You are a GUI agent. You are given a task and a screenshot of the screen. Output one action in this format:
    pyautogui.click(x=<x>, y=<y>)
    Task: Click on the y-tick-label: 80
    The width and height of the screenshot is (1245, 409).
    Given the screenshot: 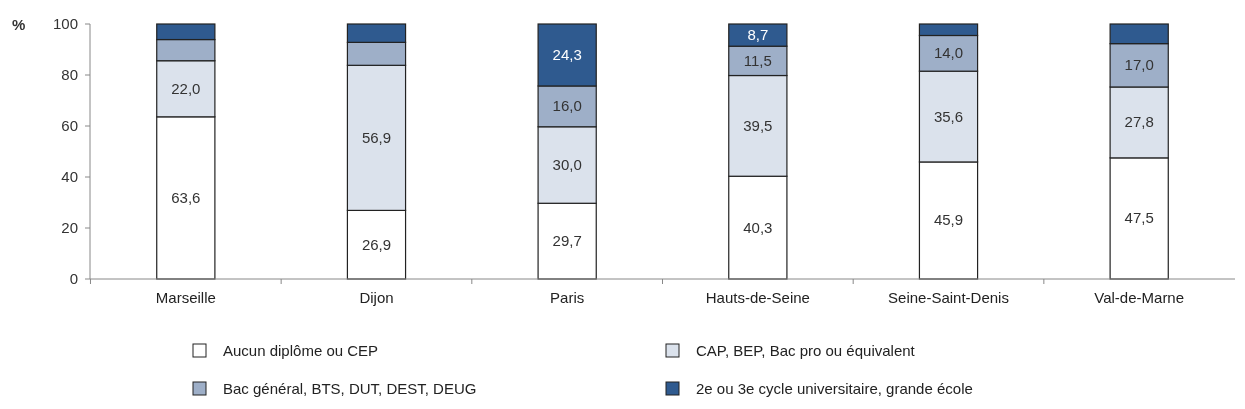 What is the action you would take?
    pyautogui.click(x=69, y=74)
    